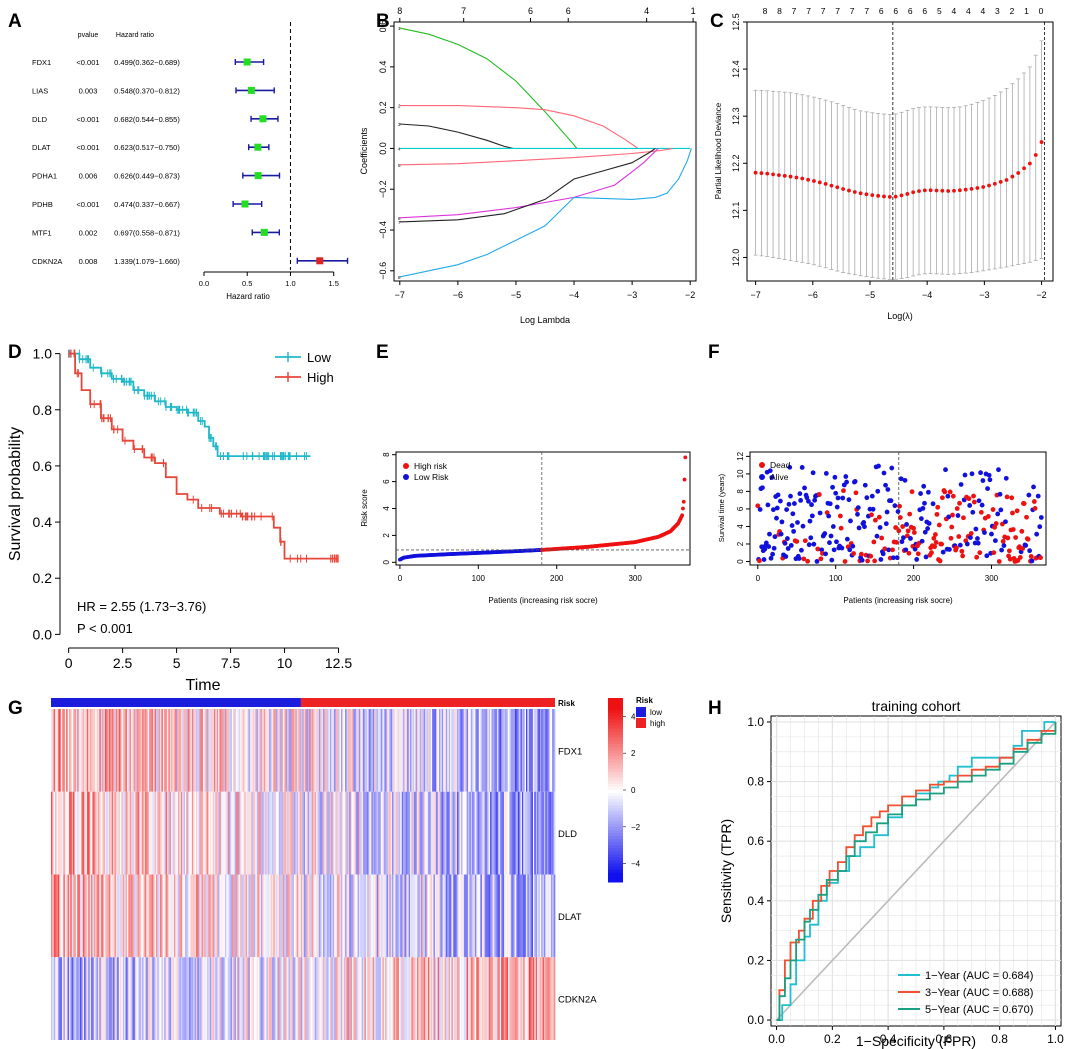  What do you see at coordinates (927, 295) in the screenshot?
I see `cv-x-tick-label: −4` at bounding box center [927, 295].